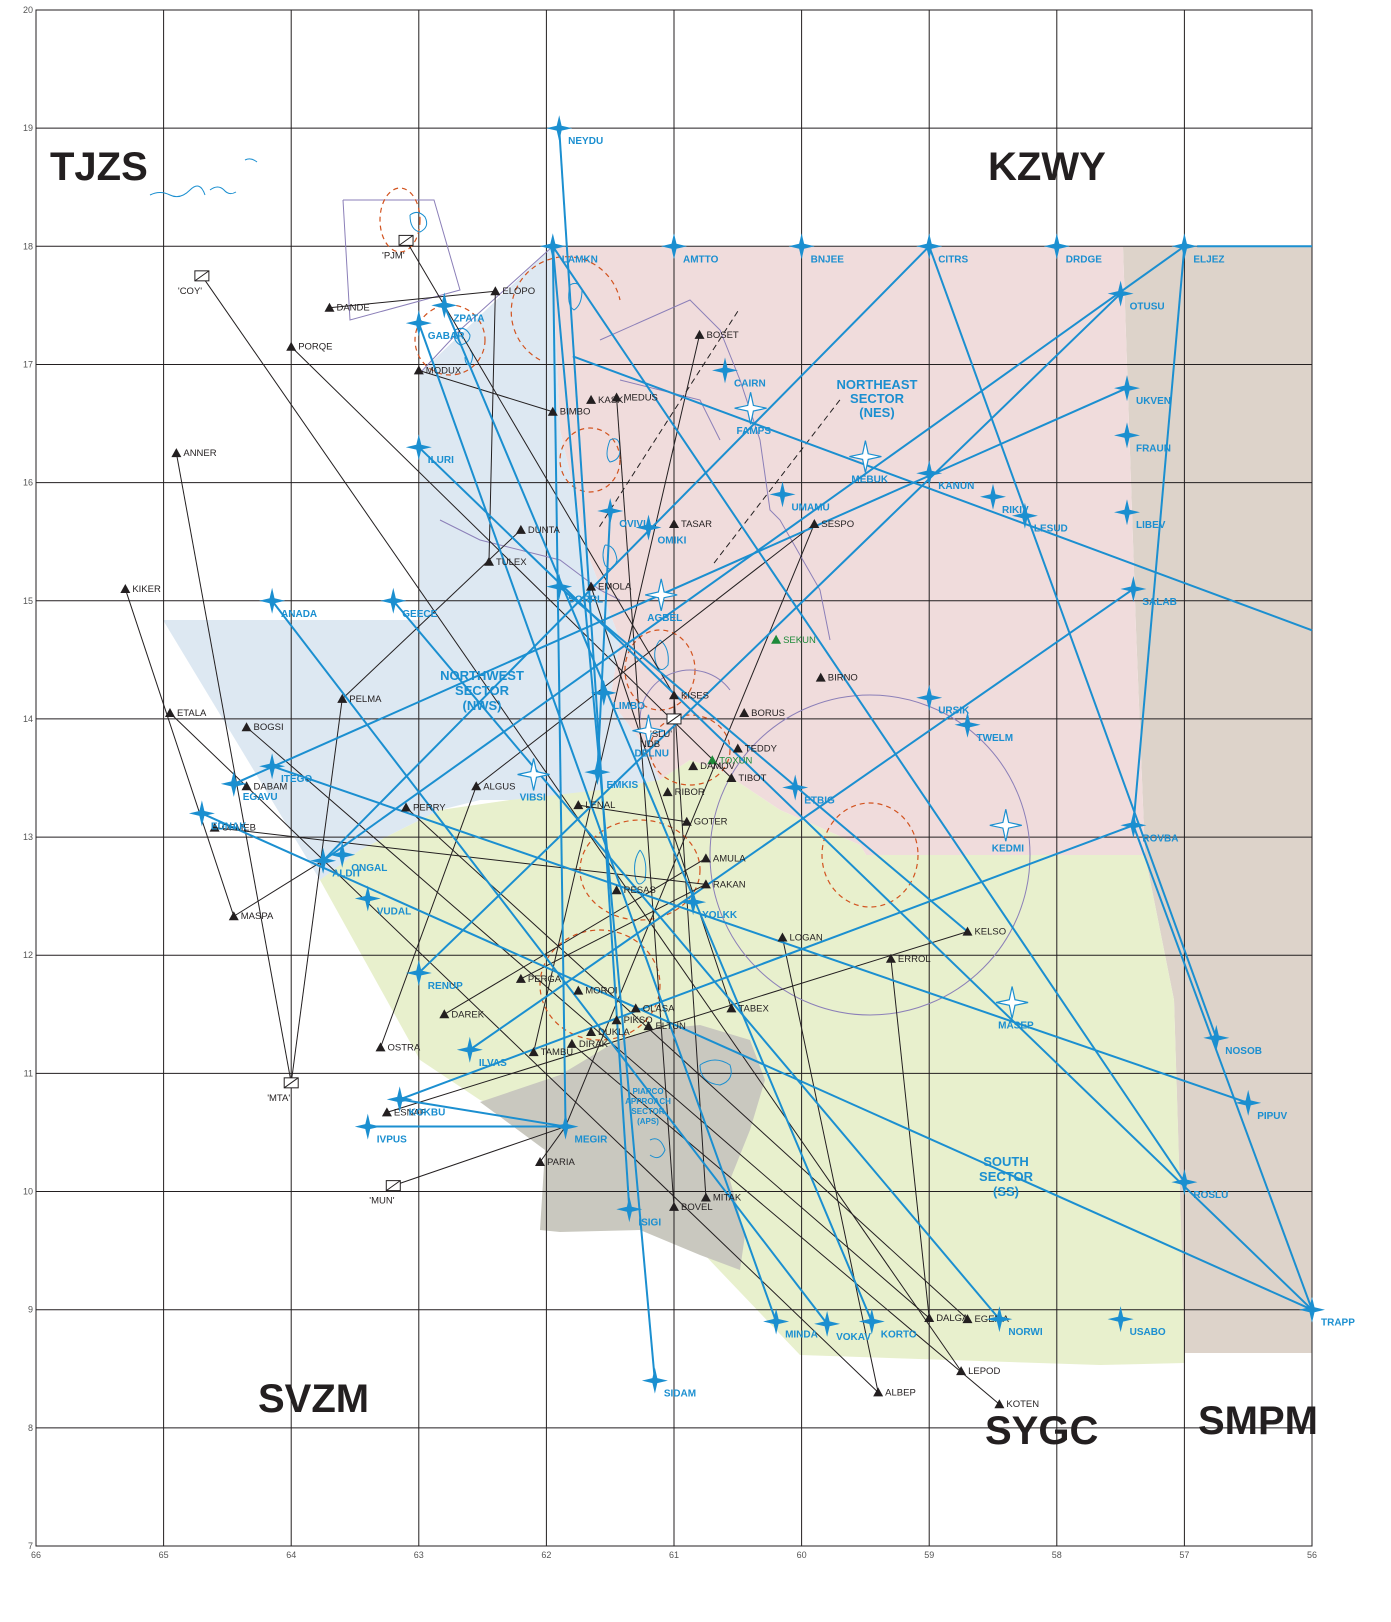 This screenshot has height=1622, width=1391. I want to click on waypoint-label: CITRS, so click(953, 259).